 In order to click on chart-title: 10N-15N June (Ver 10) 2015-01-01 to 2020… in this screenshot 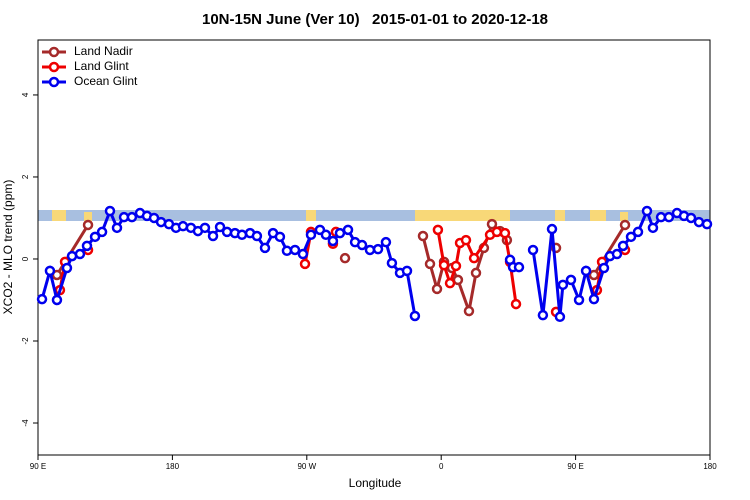, I will do `click(375, 19)`.